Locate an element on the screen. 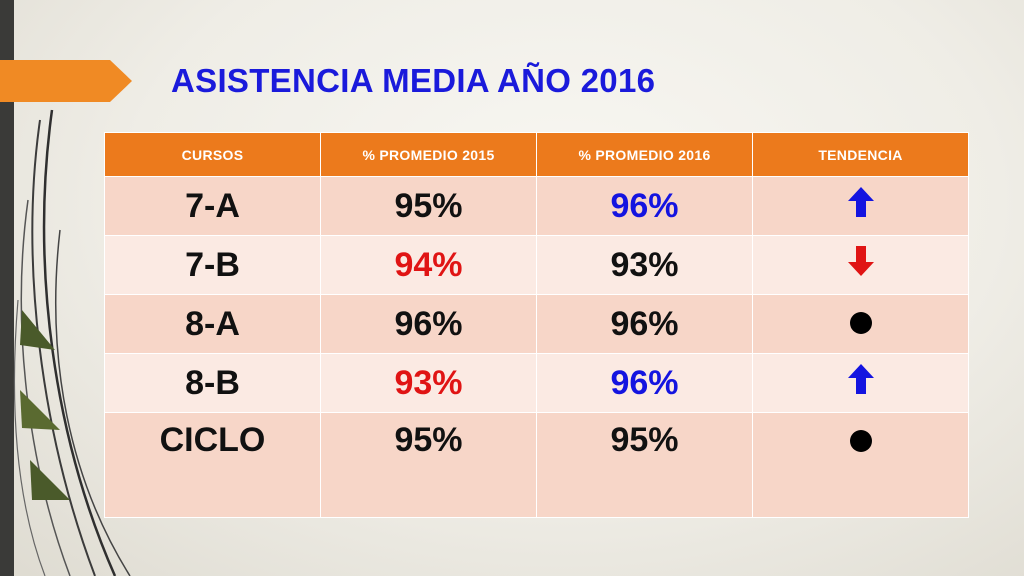 This screenshot has width=1024, height=576. promedio-2015-cell: 94% is located at coordinates (428, 265).